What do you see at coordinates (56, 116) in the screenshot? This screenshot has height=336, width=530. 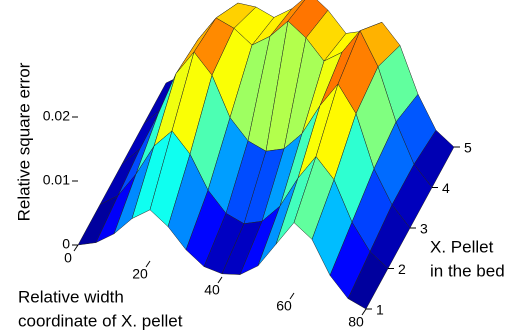 I see `z-tick-label: 0.02` at bounding box center [56, 116].